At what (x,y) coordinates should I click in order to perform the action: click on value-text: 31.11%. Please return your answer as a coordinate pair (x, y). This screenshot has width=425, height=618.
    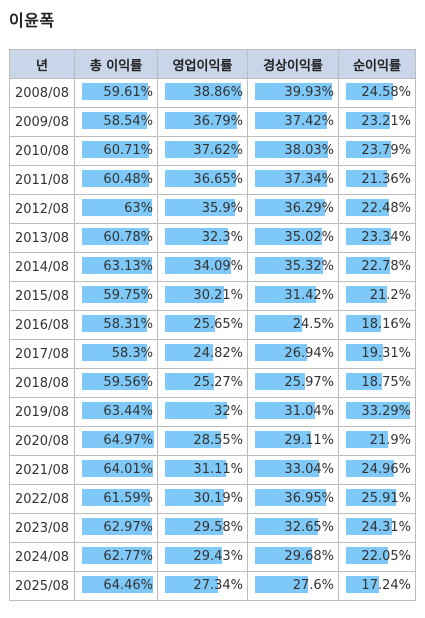
    Looking at the image, I should click on (218, 469).